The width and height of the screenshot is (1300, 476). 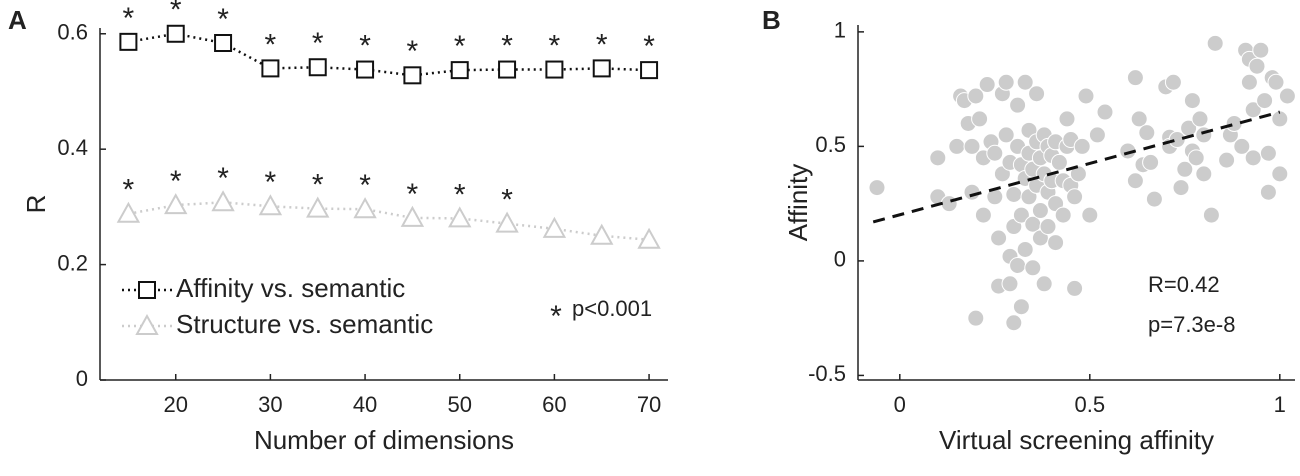 What do you see at coordinates (900, 404) in the screenshot?
I see `x-tick-label: 0` at bounding box center [900, 404].